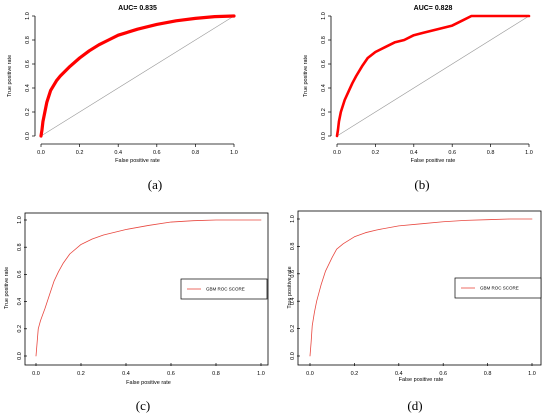  Describe the element at coordinates (143, 405) in the screenshot. I see `panel-label: (c)` at that location.